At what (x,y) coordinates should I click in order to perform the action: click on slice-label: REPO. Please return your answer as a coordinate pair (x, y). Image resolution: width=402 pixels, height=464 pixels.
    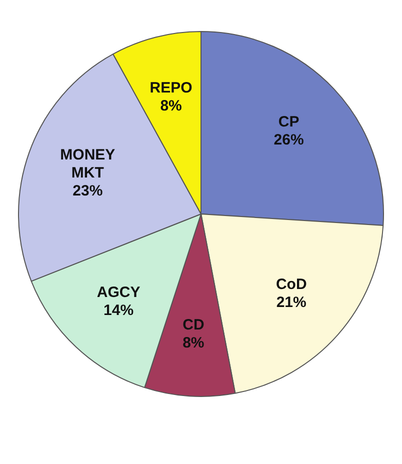
    Looking at the image, I should click on (171, 87).